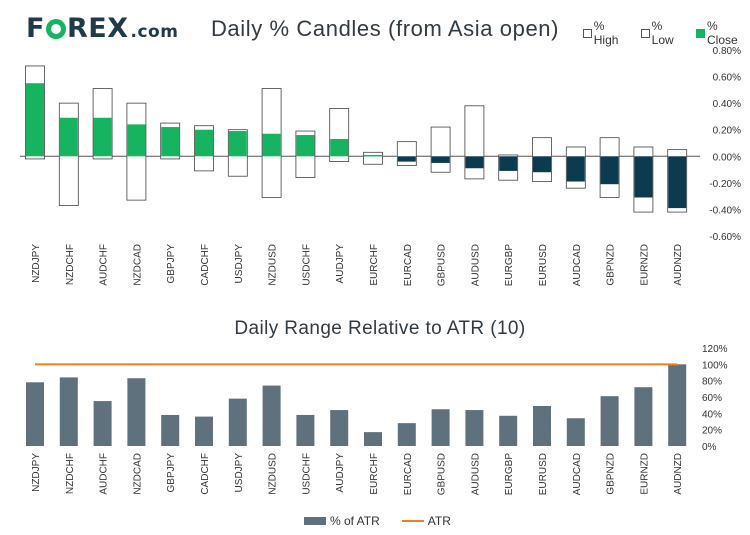 The height and width of the screenshot is (535, 750). I want to click on legend-atr-label: ATR, so click(439, 521).